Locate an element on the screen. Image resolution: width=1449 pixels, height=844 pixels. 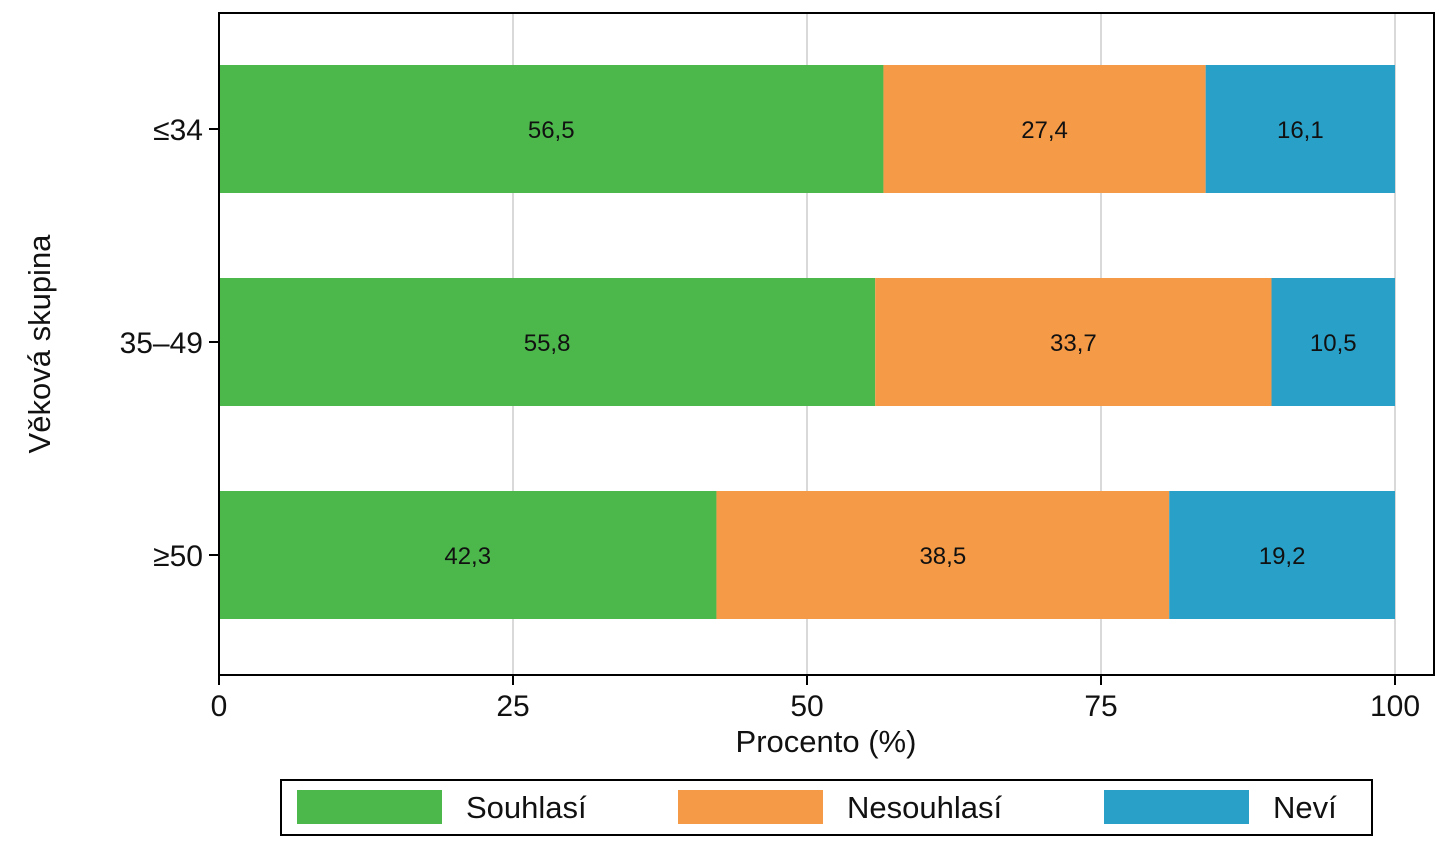
bar-data-label: 56,5 is located at coordinates (551, 130).